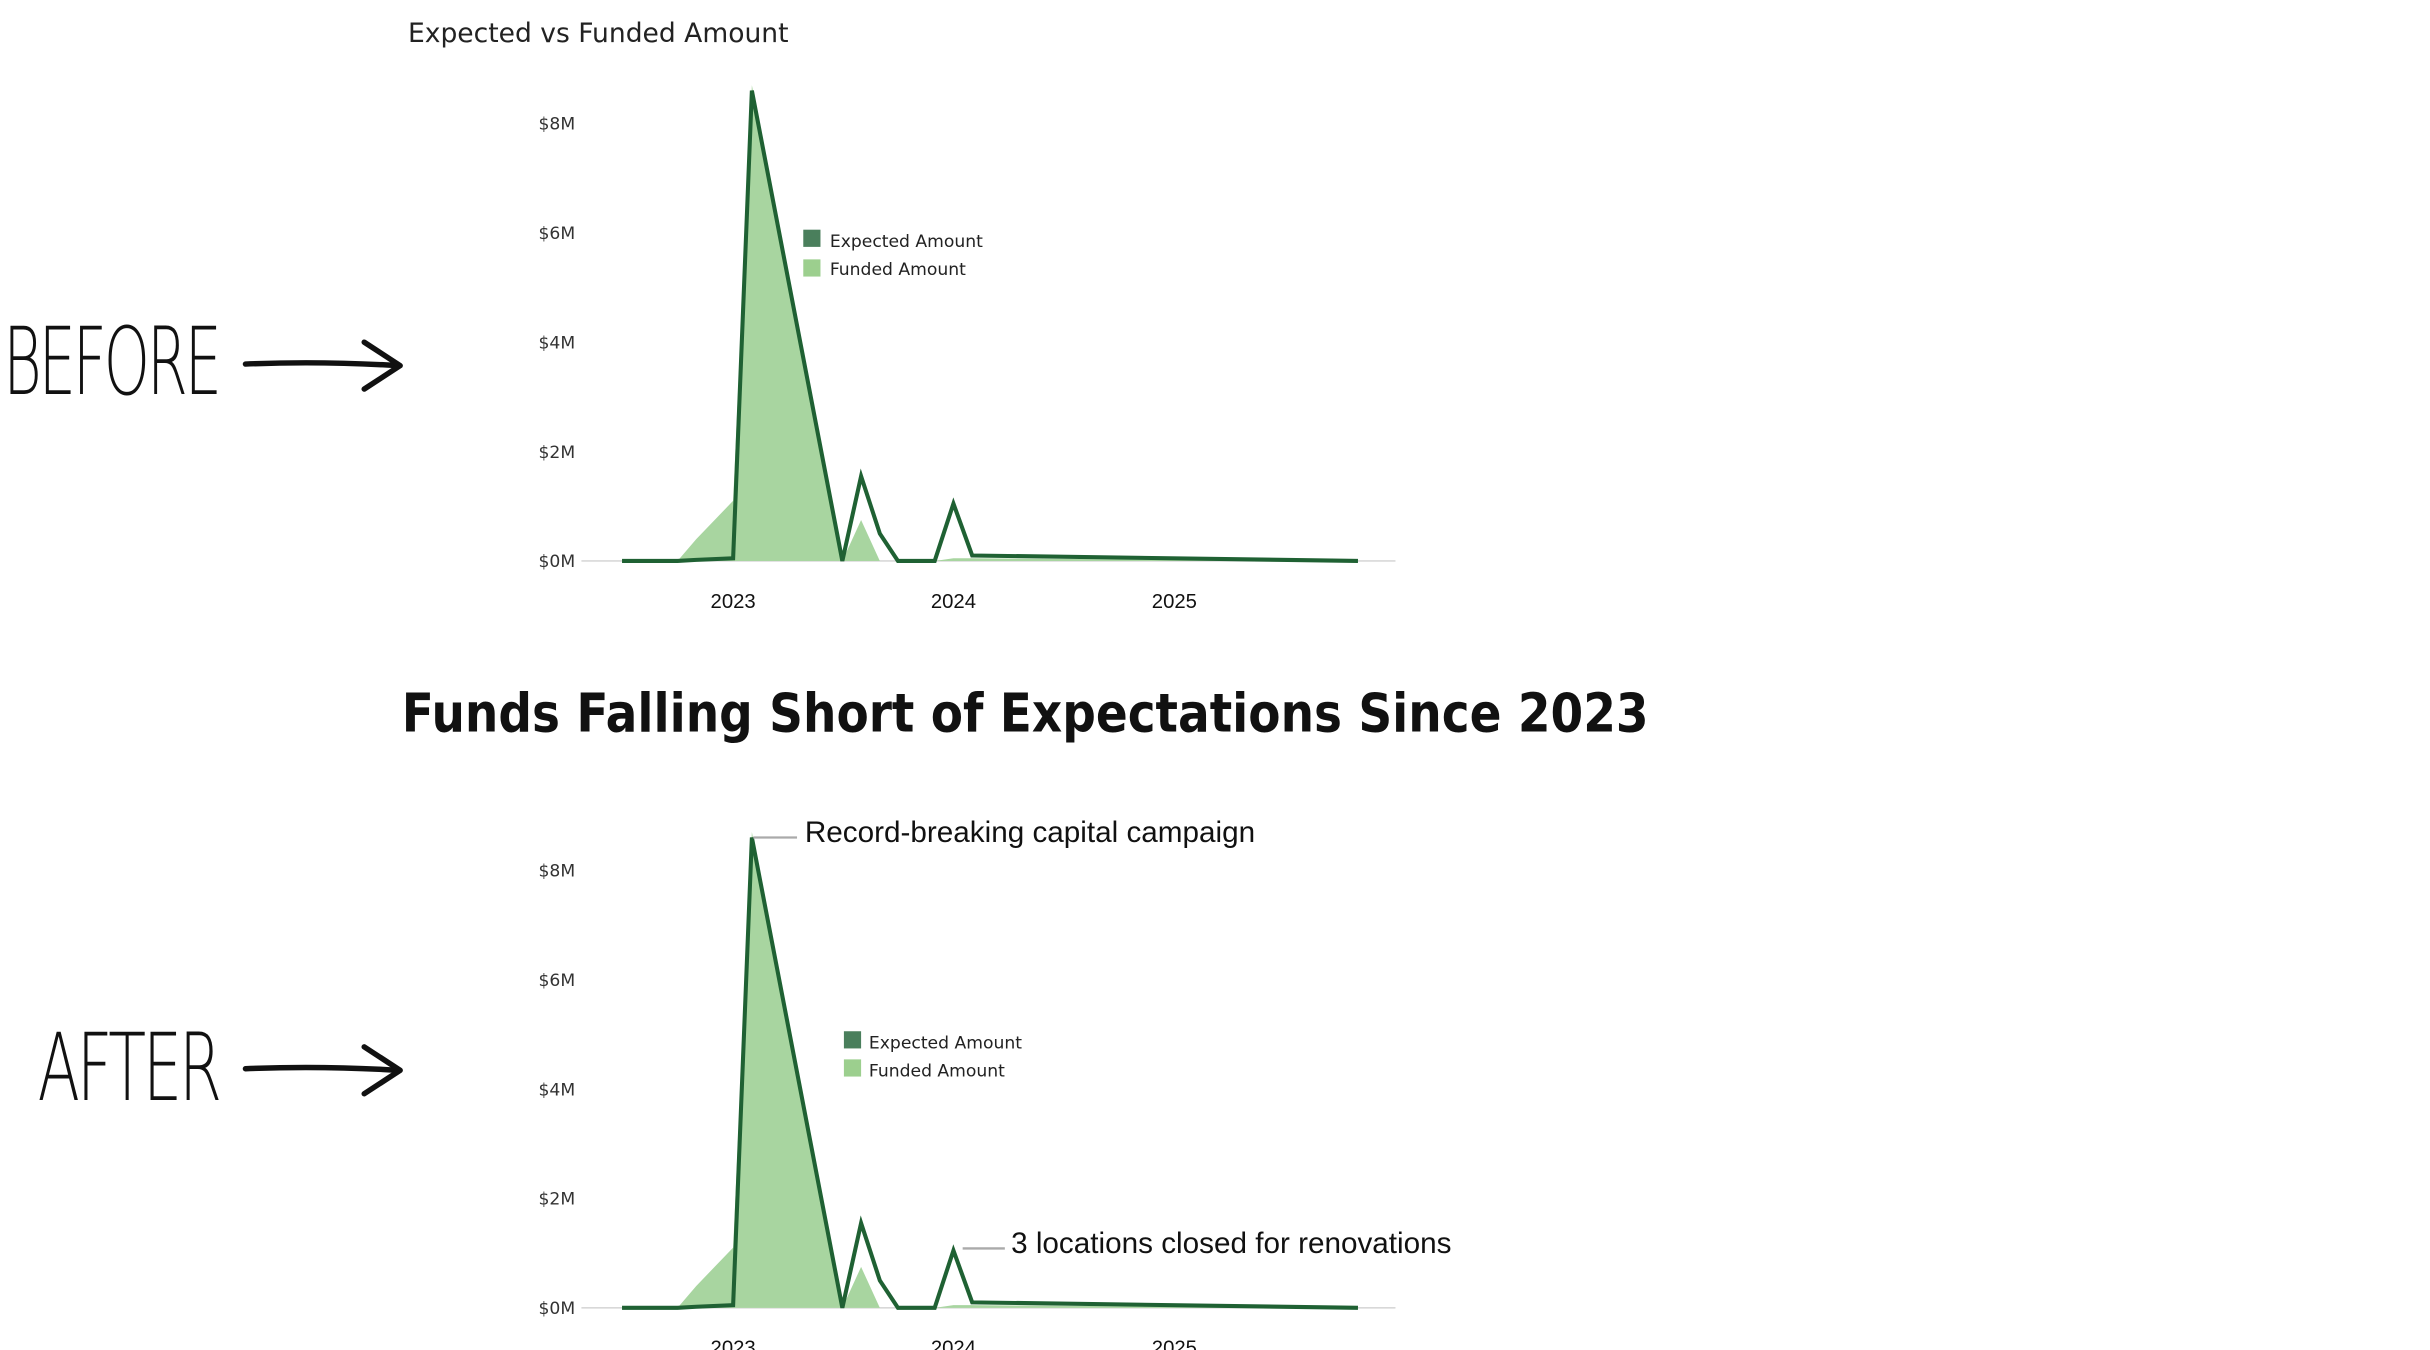 Image resolution: width=2430 pixels, height=1350 pixels. Describe the element at coordinates (129, 1068) in the screenshot. I see `after-label: AFTER` at that location.